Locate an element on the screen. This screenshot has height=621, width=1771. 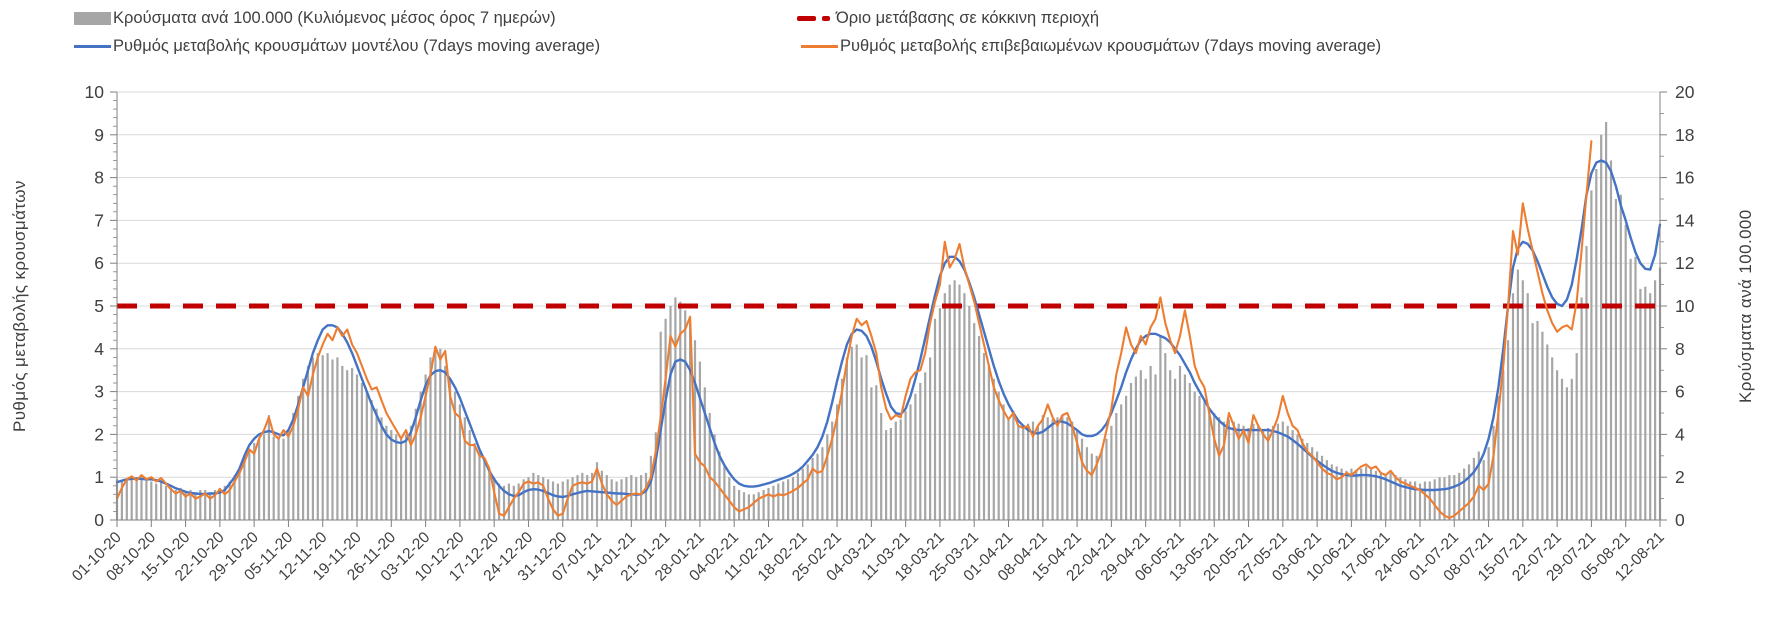
svg-text: 12 is located at coordinates (1684, 263).